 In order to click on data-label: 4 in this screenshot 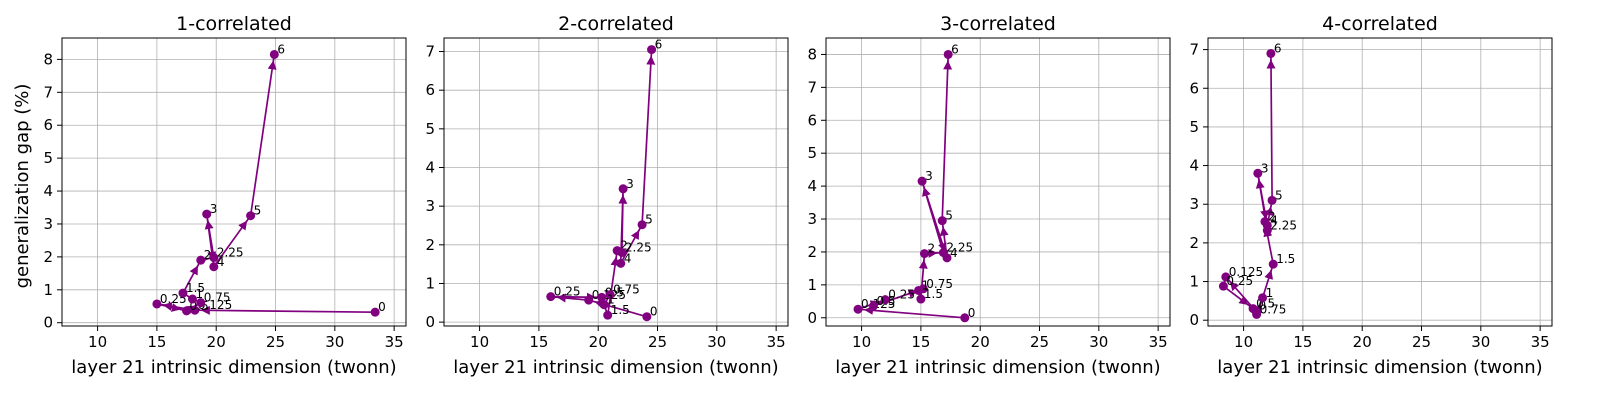, I will do `click(1274, 220)`.